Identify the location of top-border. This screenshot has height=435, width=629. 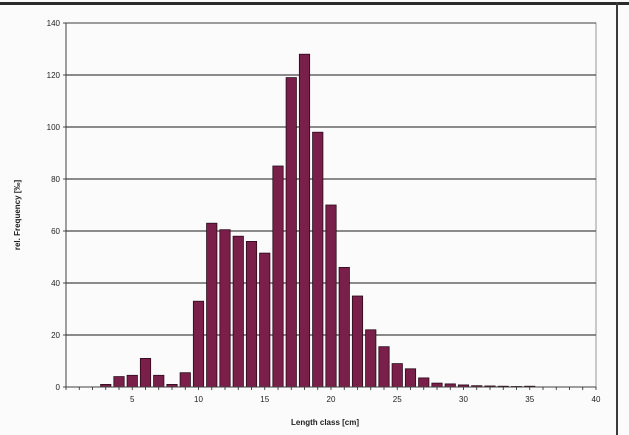
(314, 3).